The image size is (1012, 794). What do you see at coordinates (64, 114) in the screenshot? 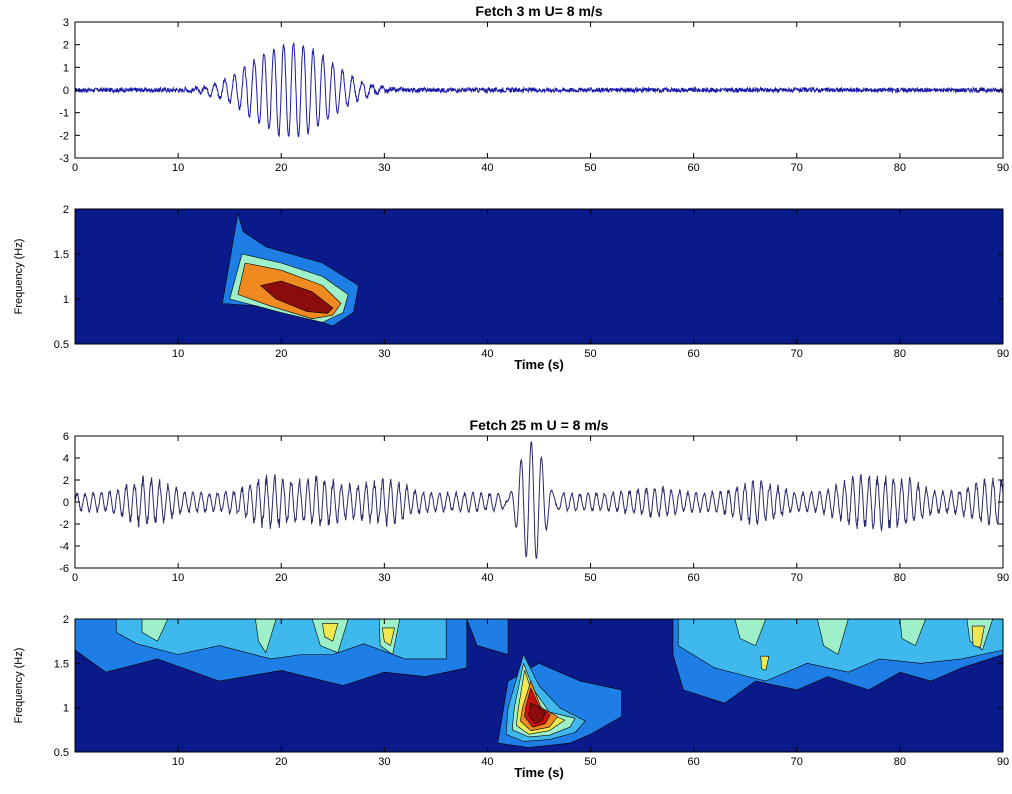
I see `y-tick-label: -1` at bounding box center [64, 114].